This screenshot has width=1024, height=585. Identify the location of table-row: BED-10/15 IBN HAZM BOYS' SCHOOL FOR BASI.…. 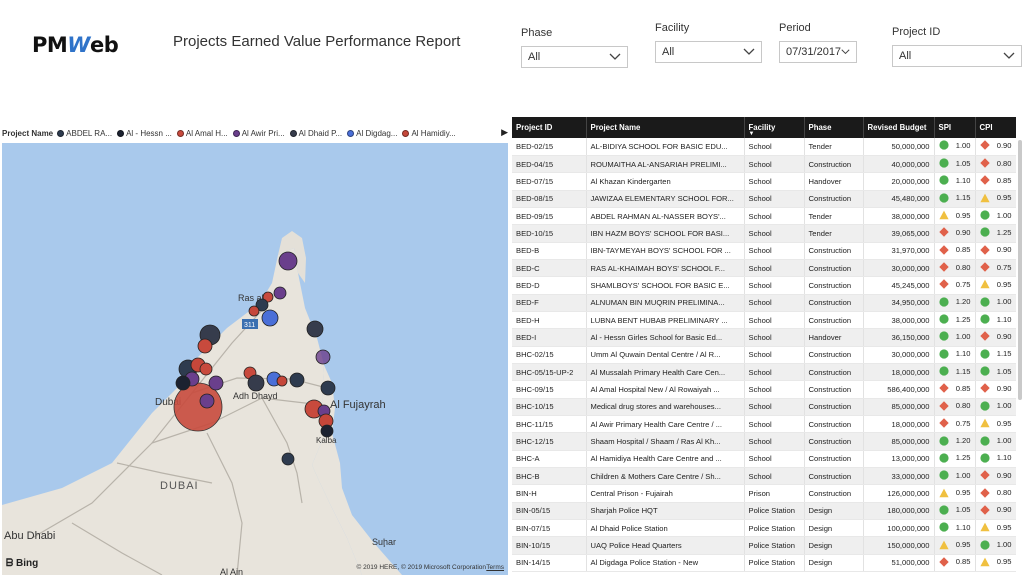
(764, 233).